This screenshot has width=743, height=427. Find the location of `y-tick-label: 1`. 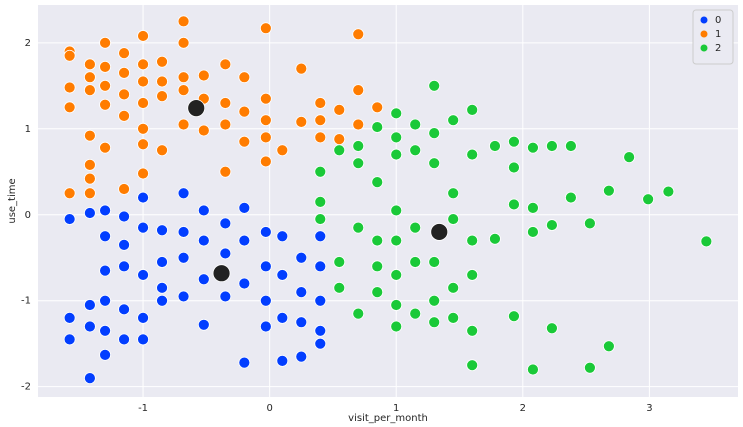

y-tick-label: 1 is located at coordinates (28, 129).